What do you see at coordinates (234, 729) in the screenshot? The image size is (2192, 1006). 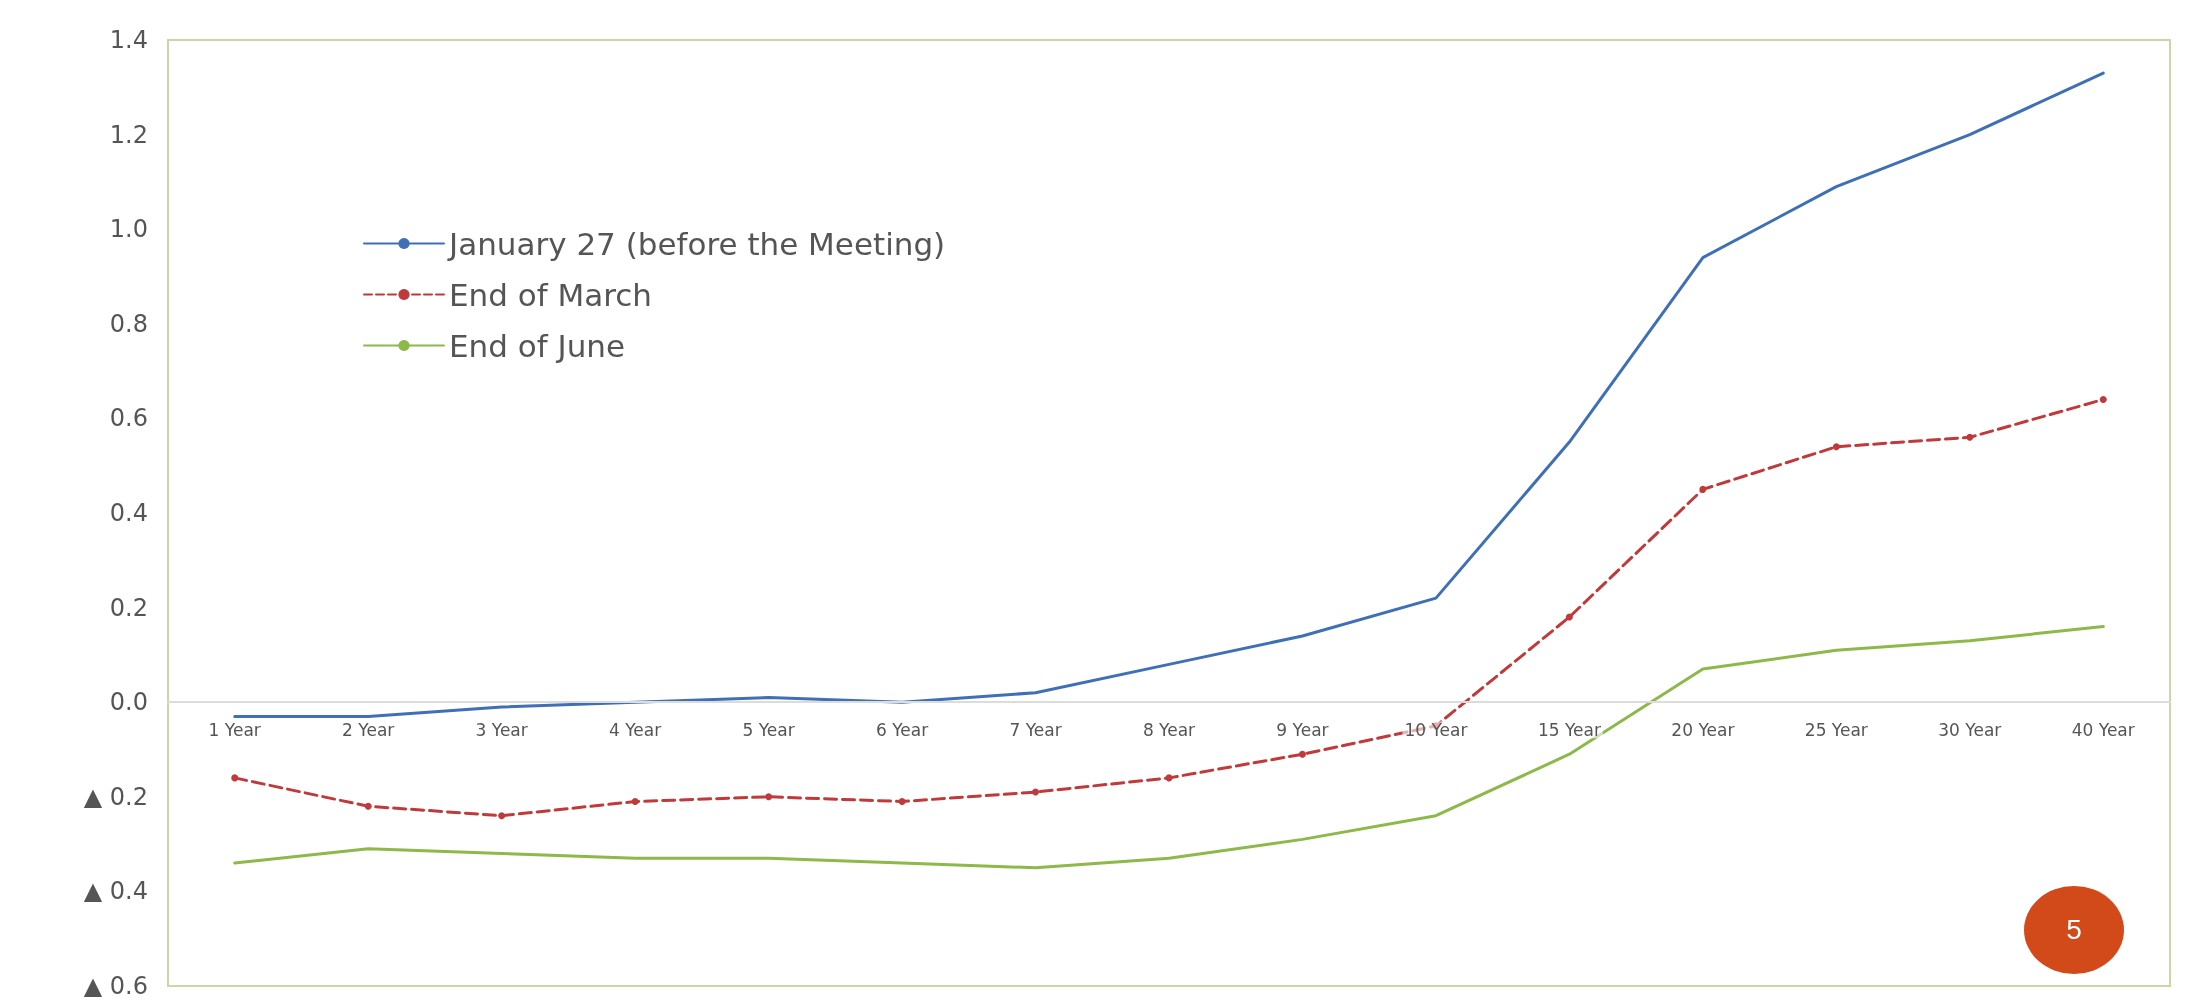 I see `x-tick-label: 1 Year` at bounding box center [234, 729].